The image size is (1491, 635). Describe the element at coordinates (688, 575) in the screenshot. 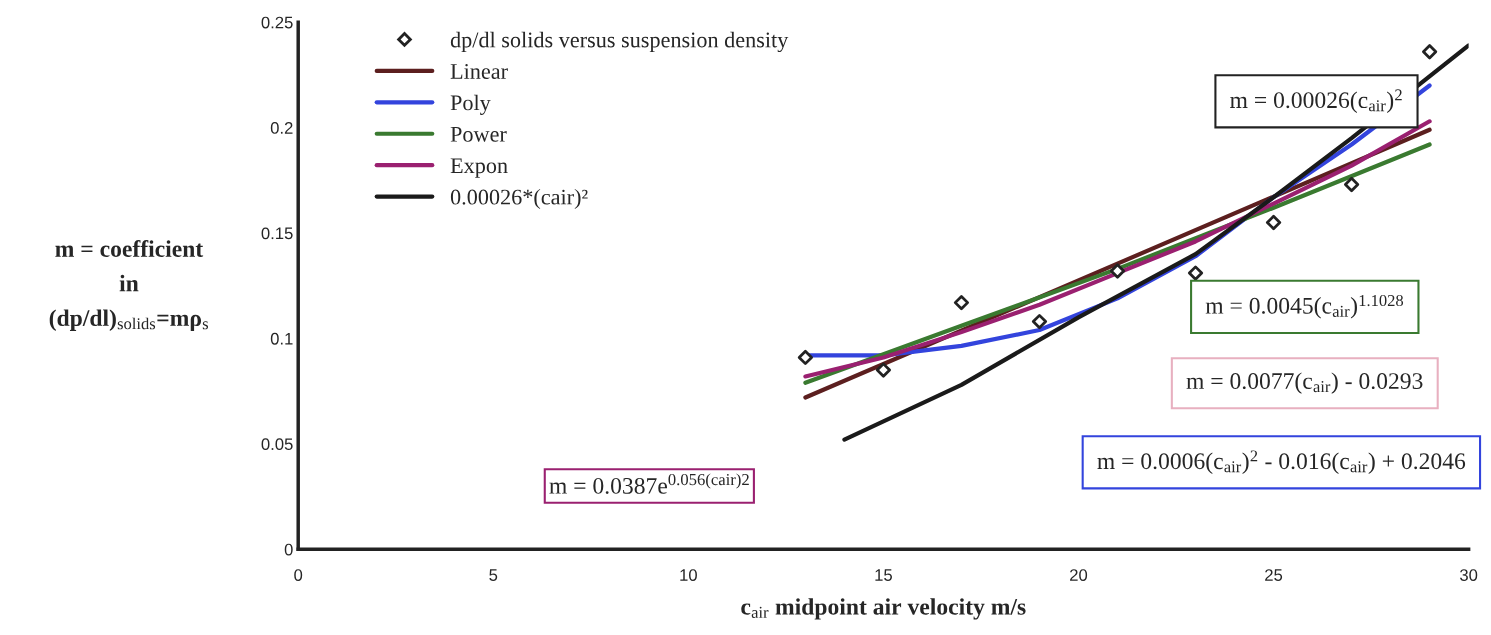

I see `x-tick-label: 10` at that location.